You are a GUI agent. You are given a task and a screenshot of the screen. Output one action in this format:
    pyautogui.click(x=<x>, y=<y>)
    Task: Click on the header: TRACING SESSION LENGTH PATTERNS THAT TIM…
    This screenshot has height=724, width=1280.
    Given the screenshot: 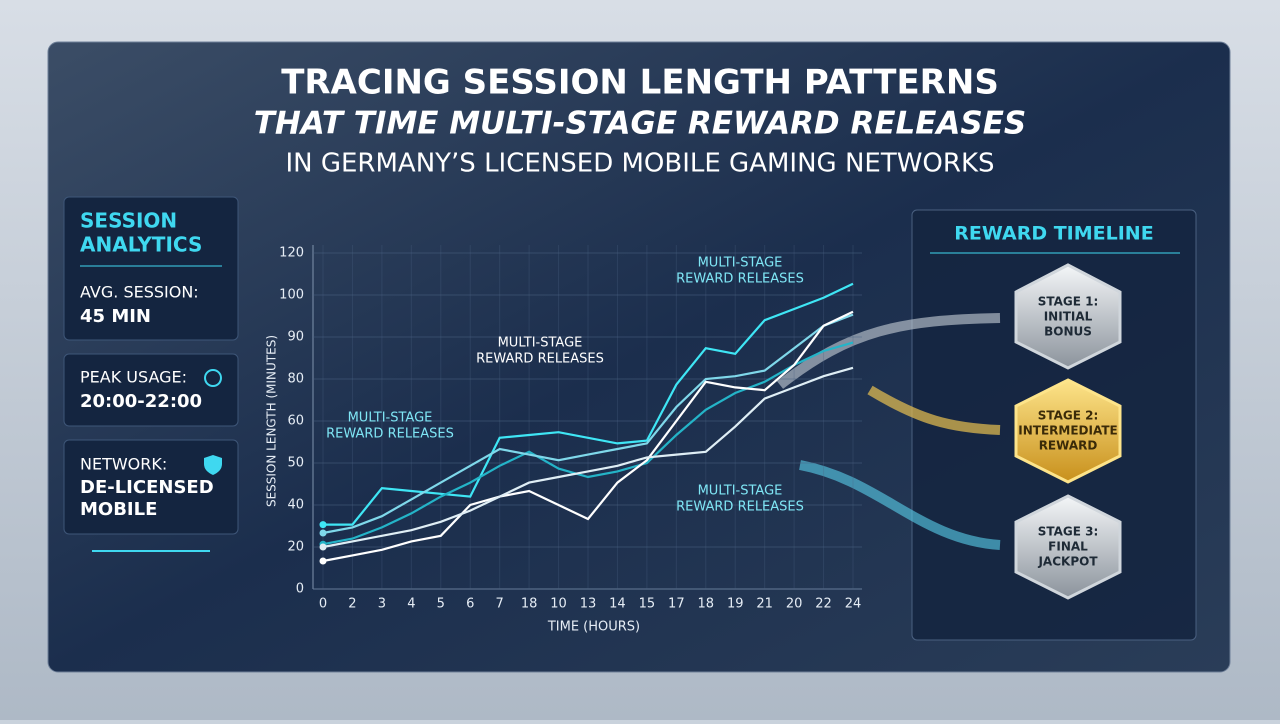 What is the action you would take?
    pyautogui.click(x=640, y=121)
    